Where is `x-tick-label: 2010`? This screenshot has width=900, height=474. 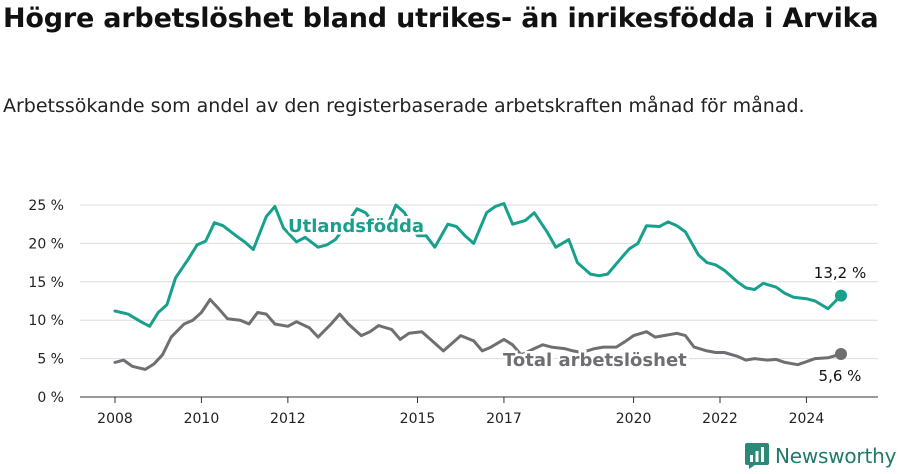 x-tick-label: 2010 is located at coordinates (202, 419).